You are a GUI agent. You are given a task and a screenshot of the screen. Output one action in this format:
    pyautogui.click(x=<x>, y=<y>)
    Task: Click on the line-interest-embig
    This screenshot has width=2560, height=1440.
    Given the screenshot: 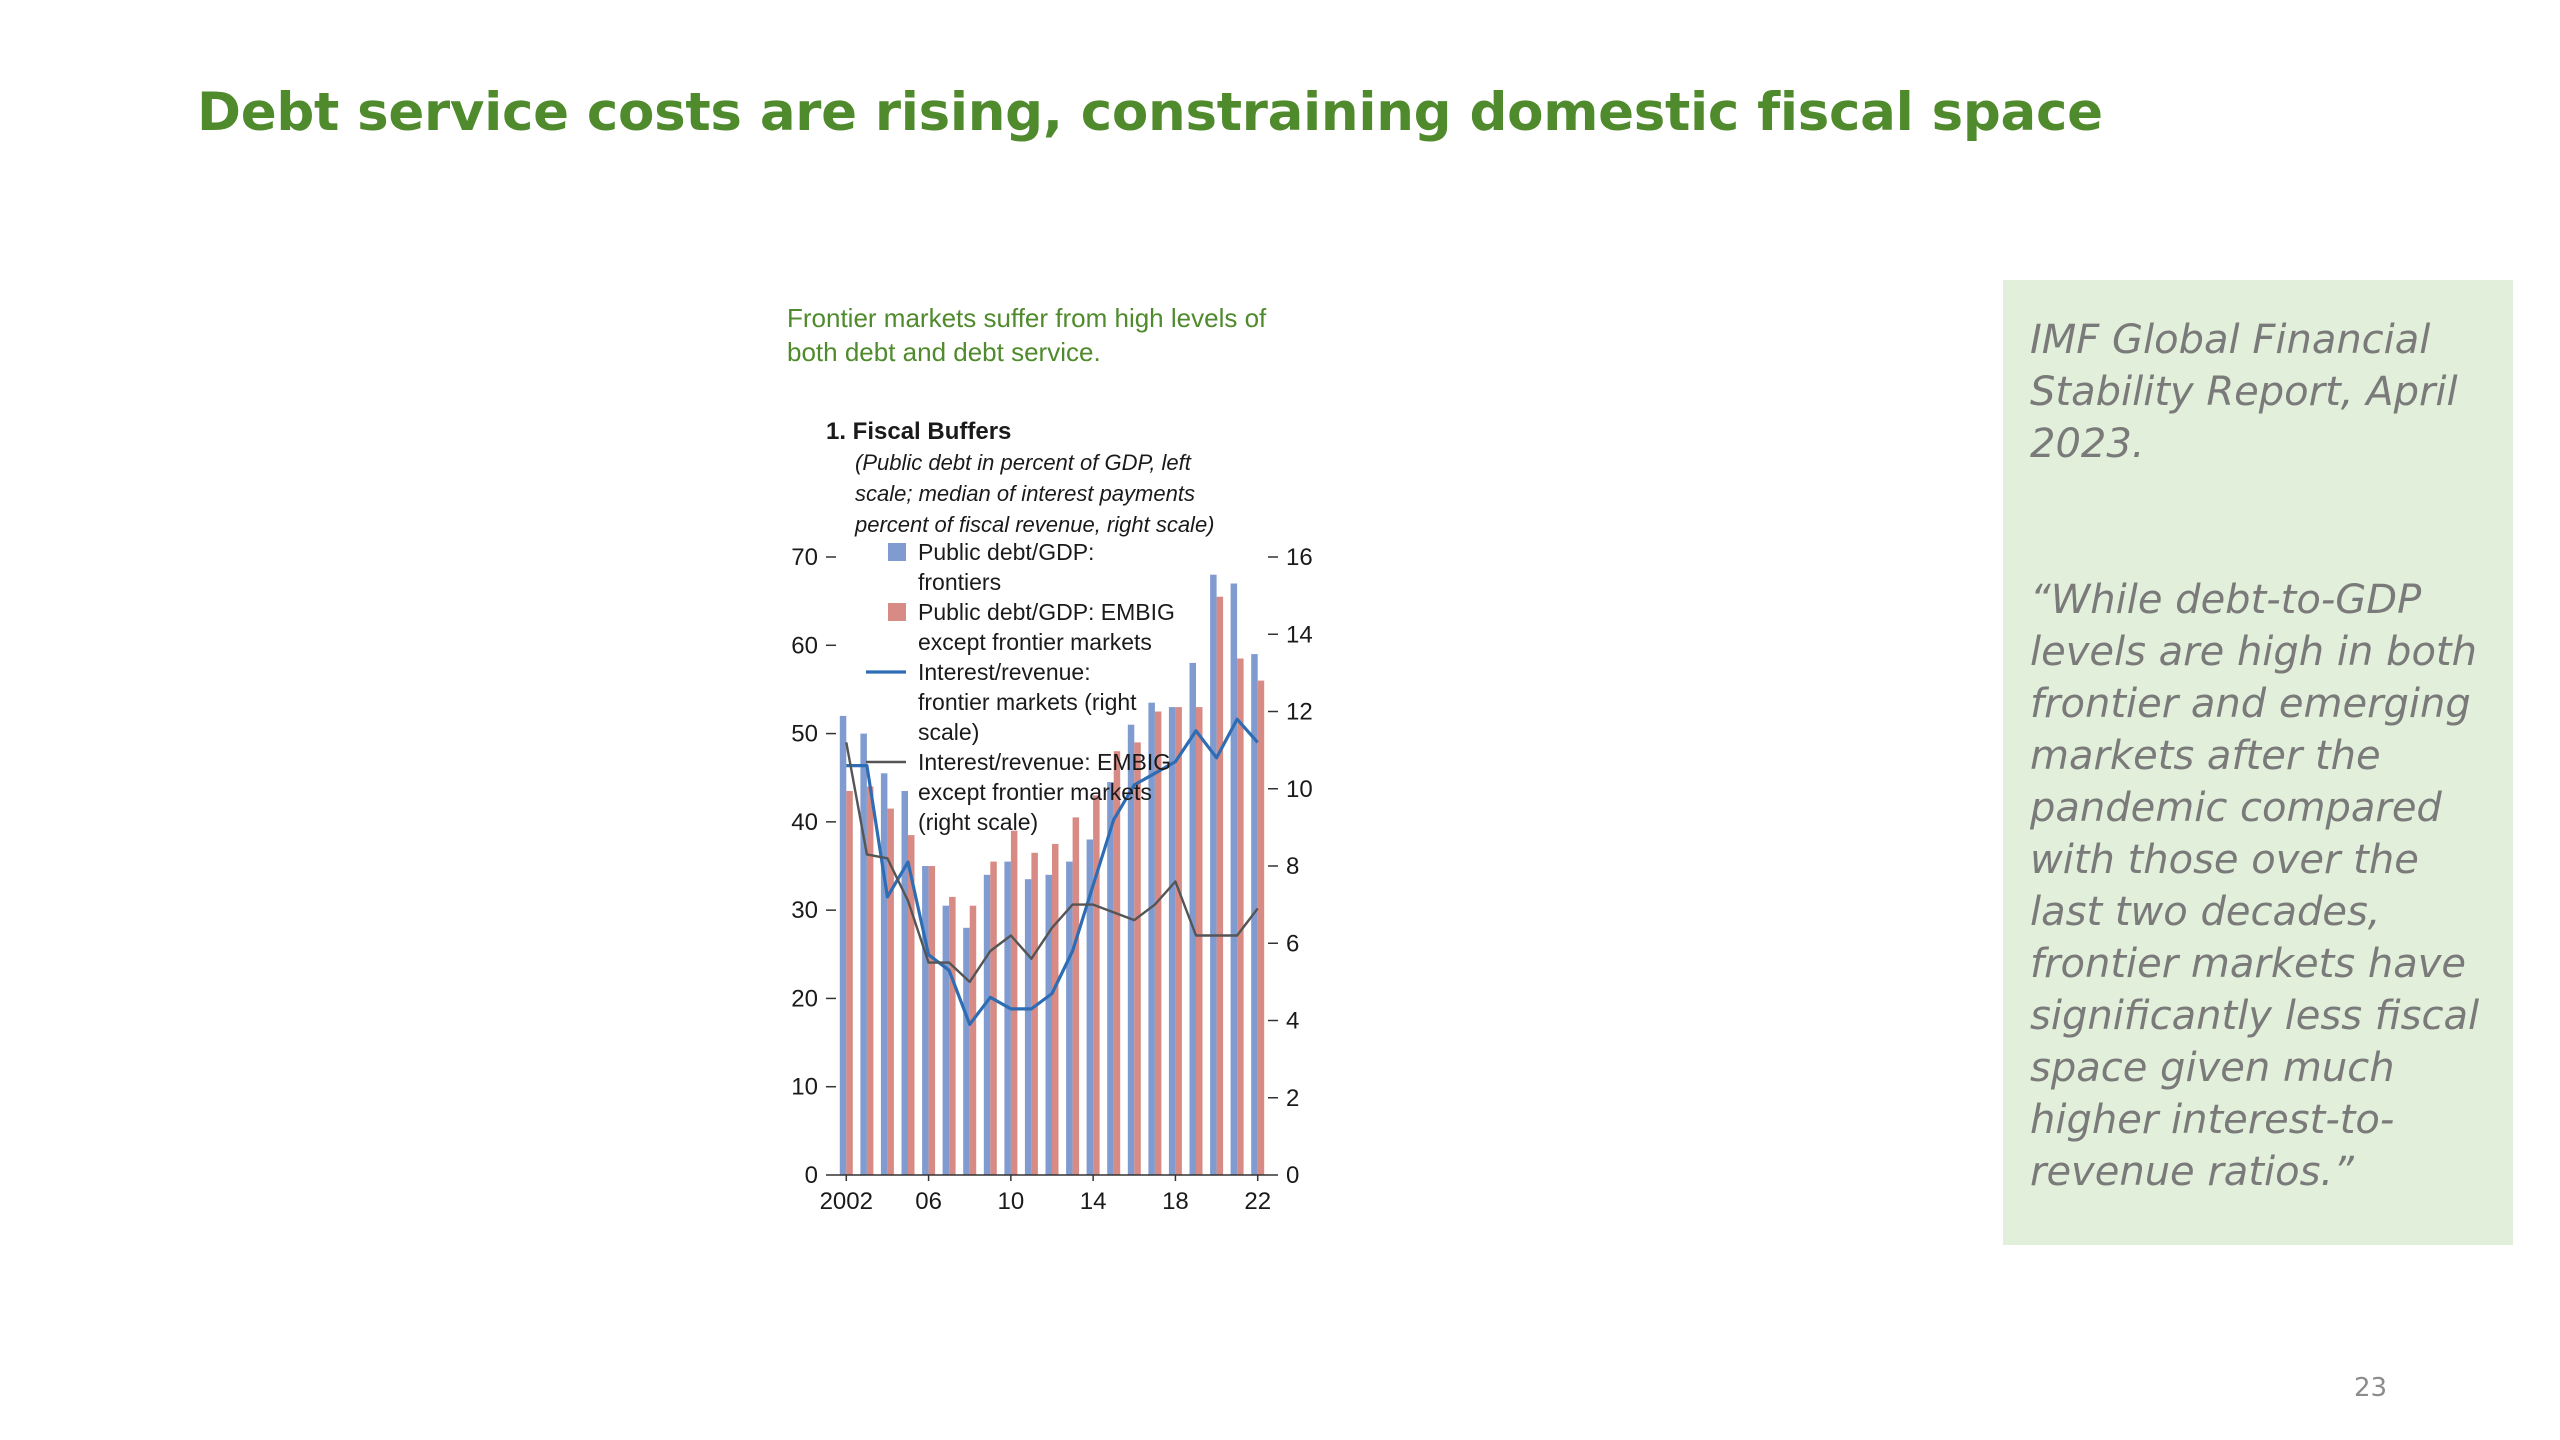 What is the action you would take?
    pyautogui.click(x=1052, y=863)
    